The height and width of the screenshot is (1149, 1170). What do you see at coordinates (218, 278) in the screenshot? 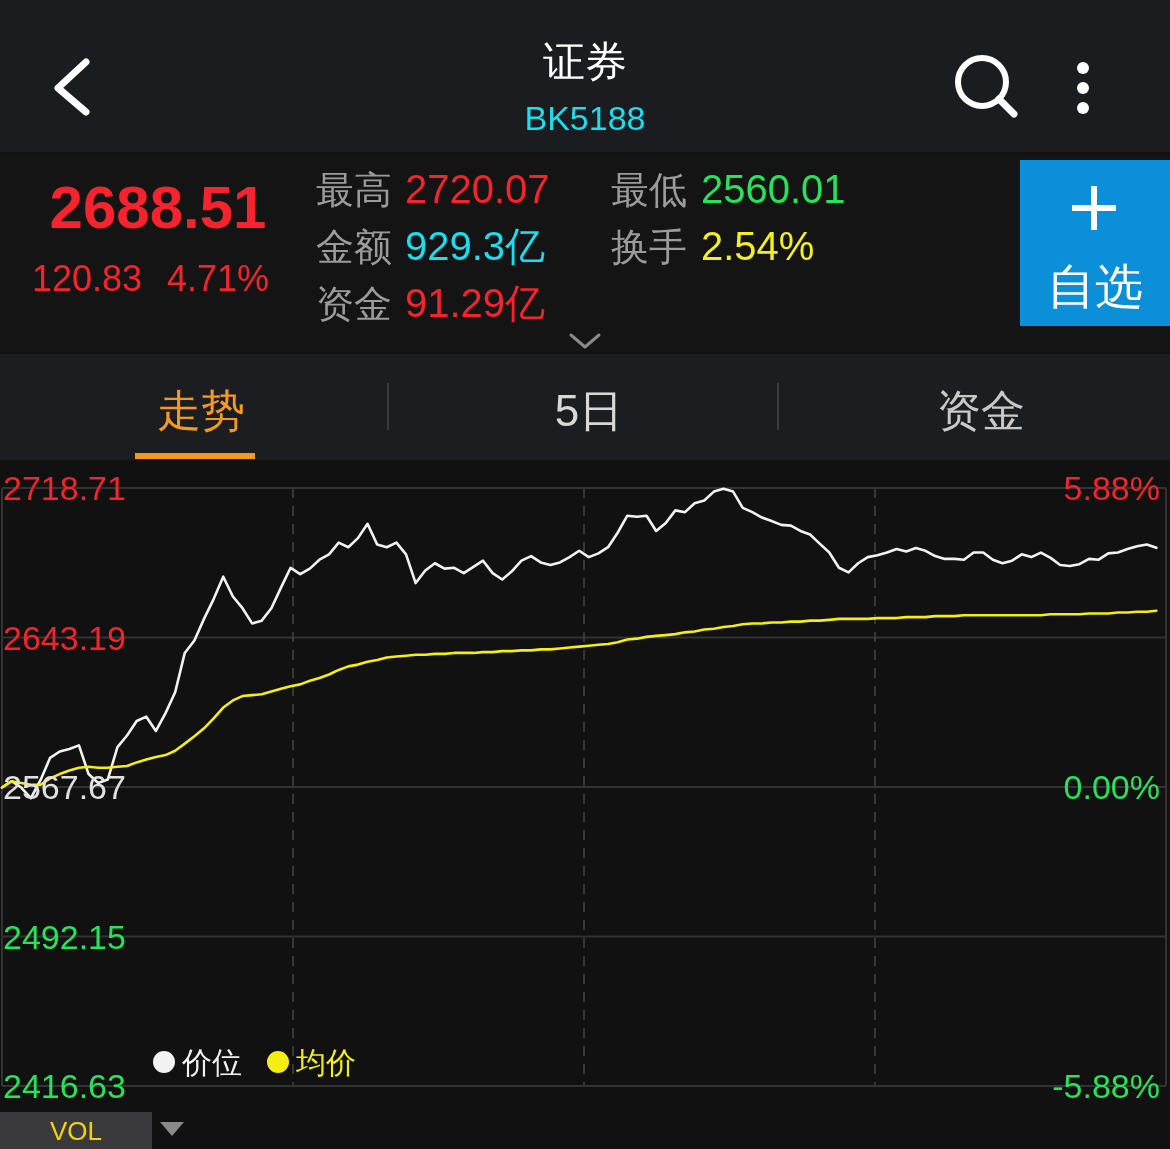
I see `text: 4.71%` at bounding box center [218, 278].